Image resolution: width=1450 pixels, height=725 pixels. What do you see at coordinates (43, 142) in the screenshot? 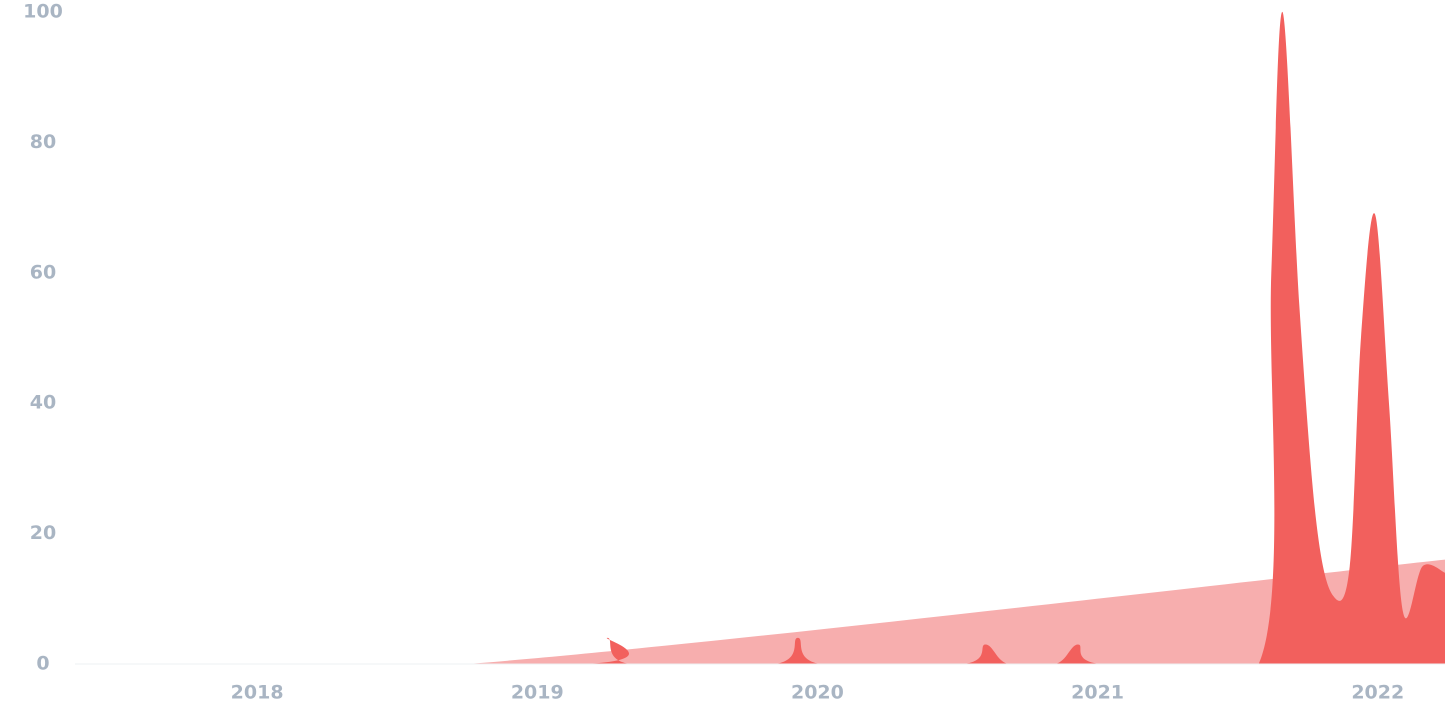
I see `y-tick-label: 80` at bounding box center [43, 142].